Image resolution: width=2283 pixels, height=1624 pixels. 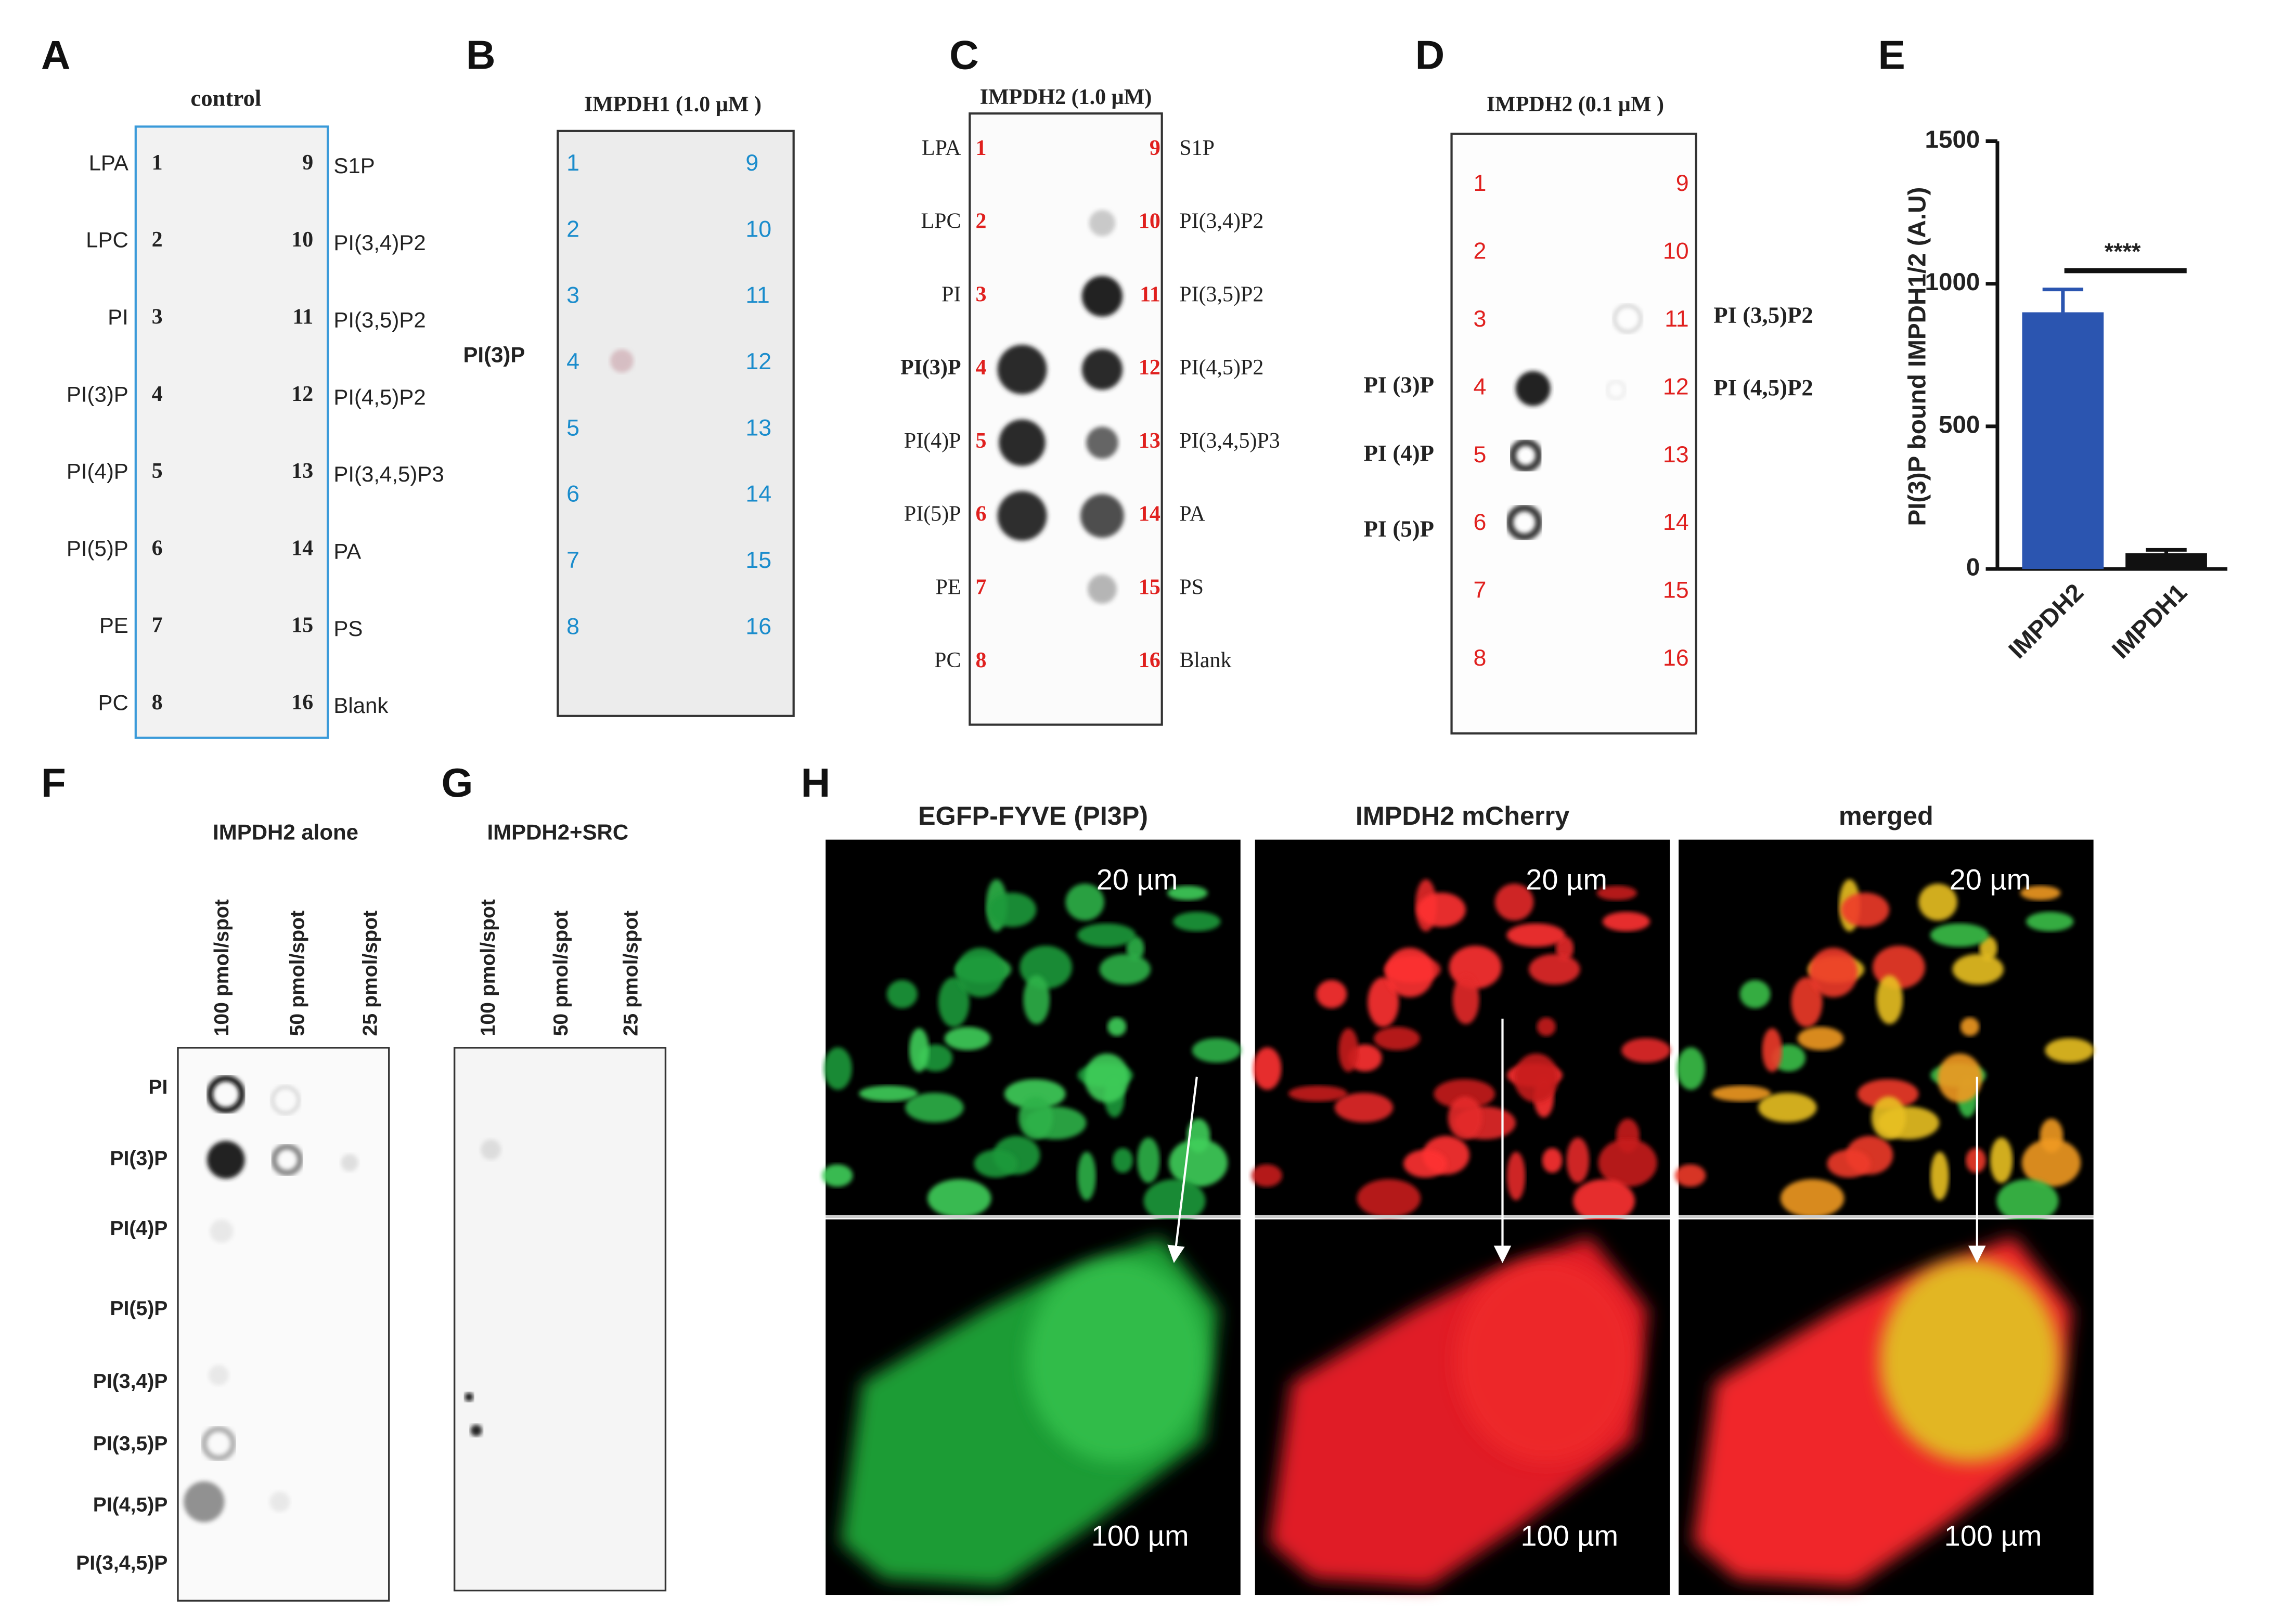 I want to click on lipid-label: PI(3,5)P2, so click(x=379, y=320).